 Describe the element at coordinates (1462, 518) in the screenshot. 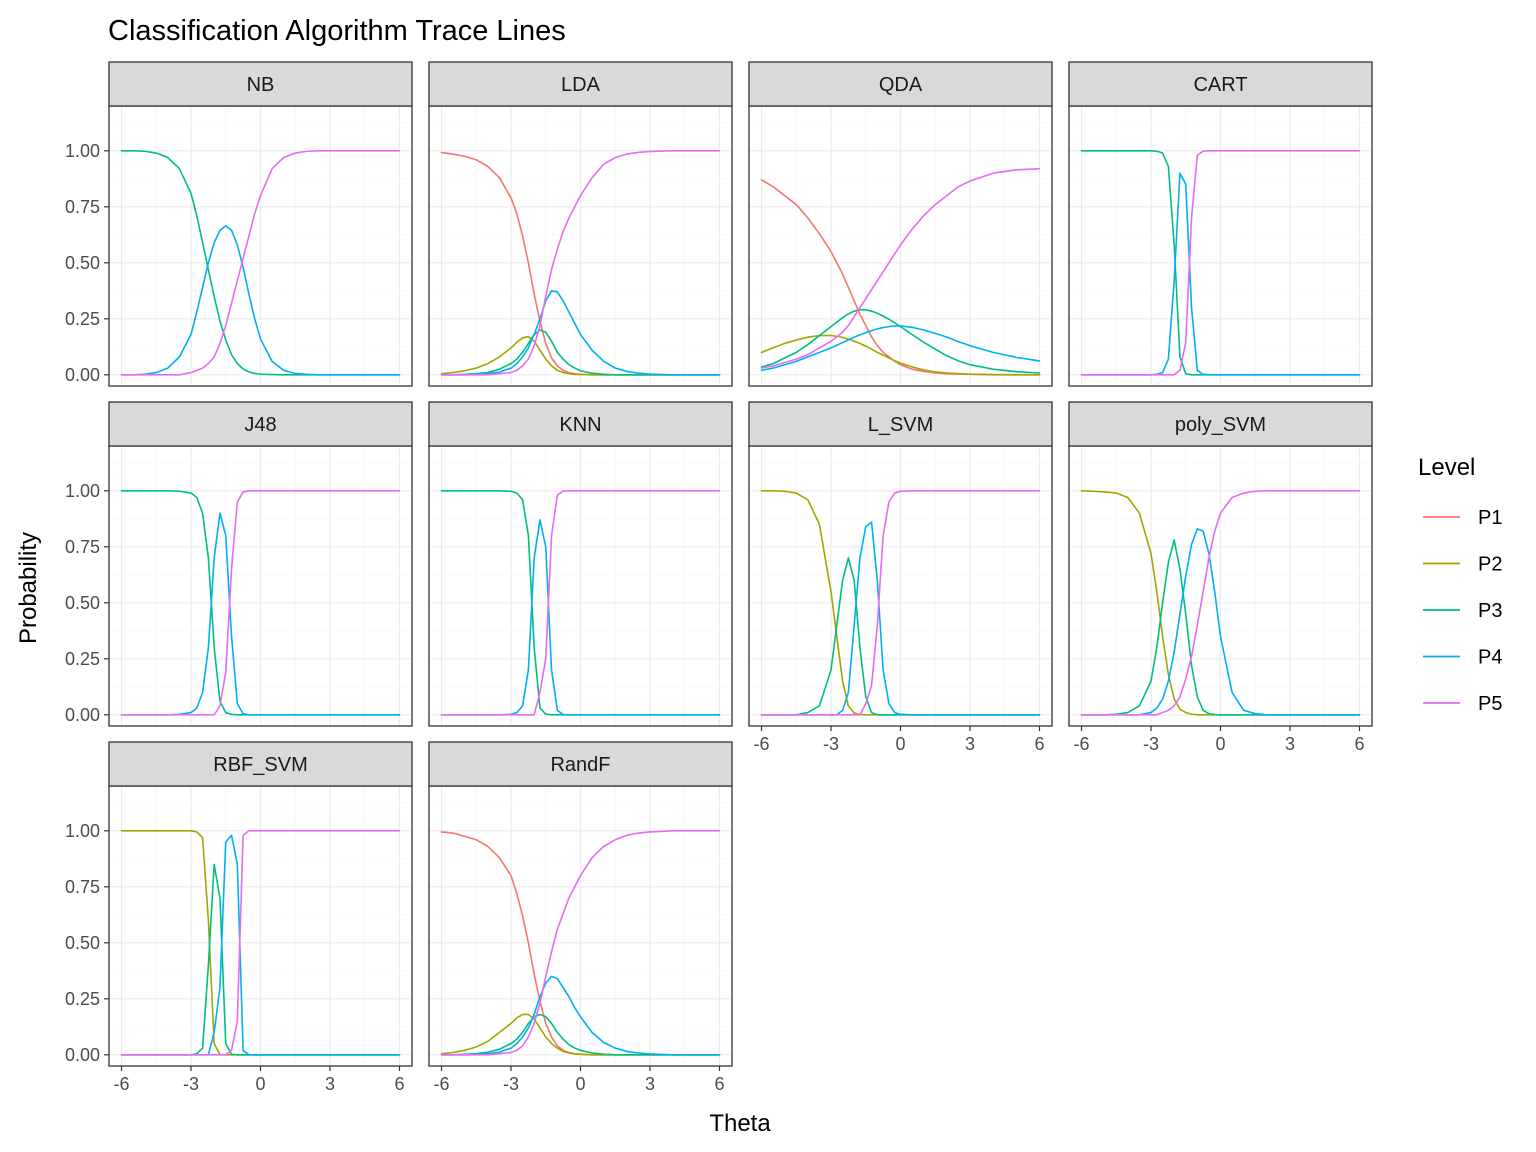

I see `legend-entry-p1: P1` at that location.